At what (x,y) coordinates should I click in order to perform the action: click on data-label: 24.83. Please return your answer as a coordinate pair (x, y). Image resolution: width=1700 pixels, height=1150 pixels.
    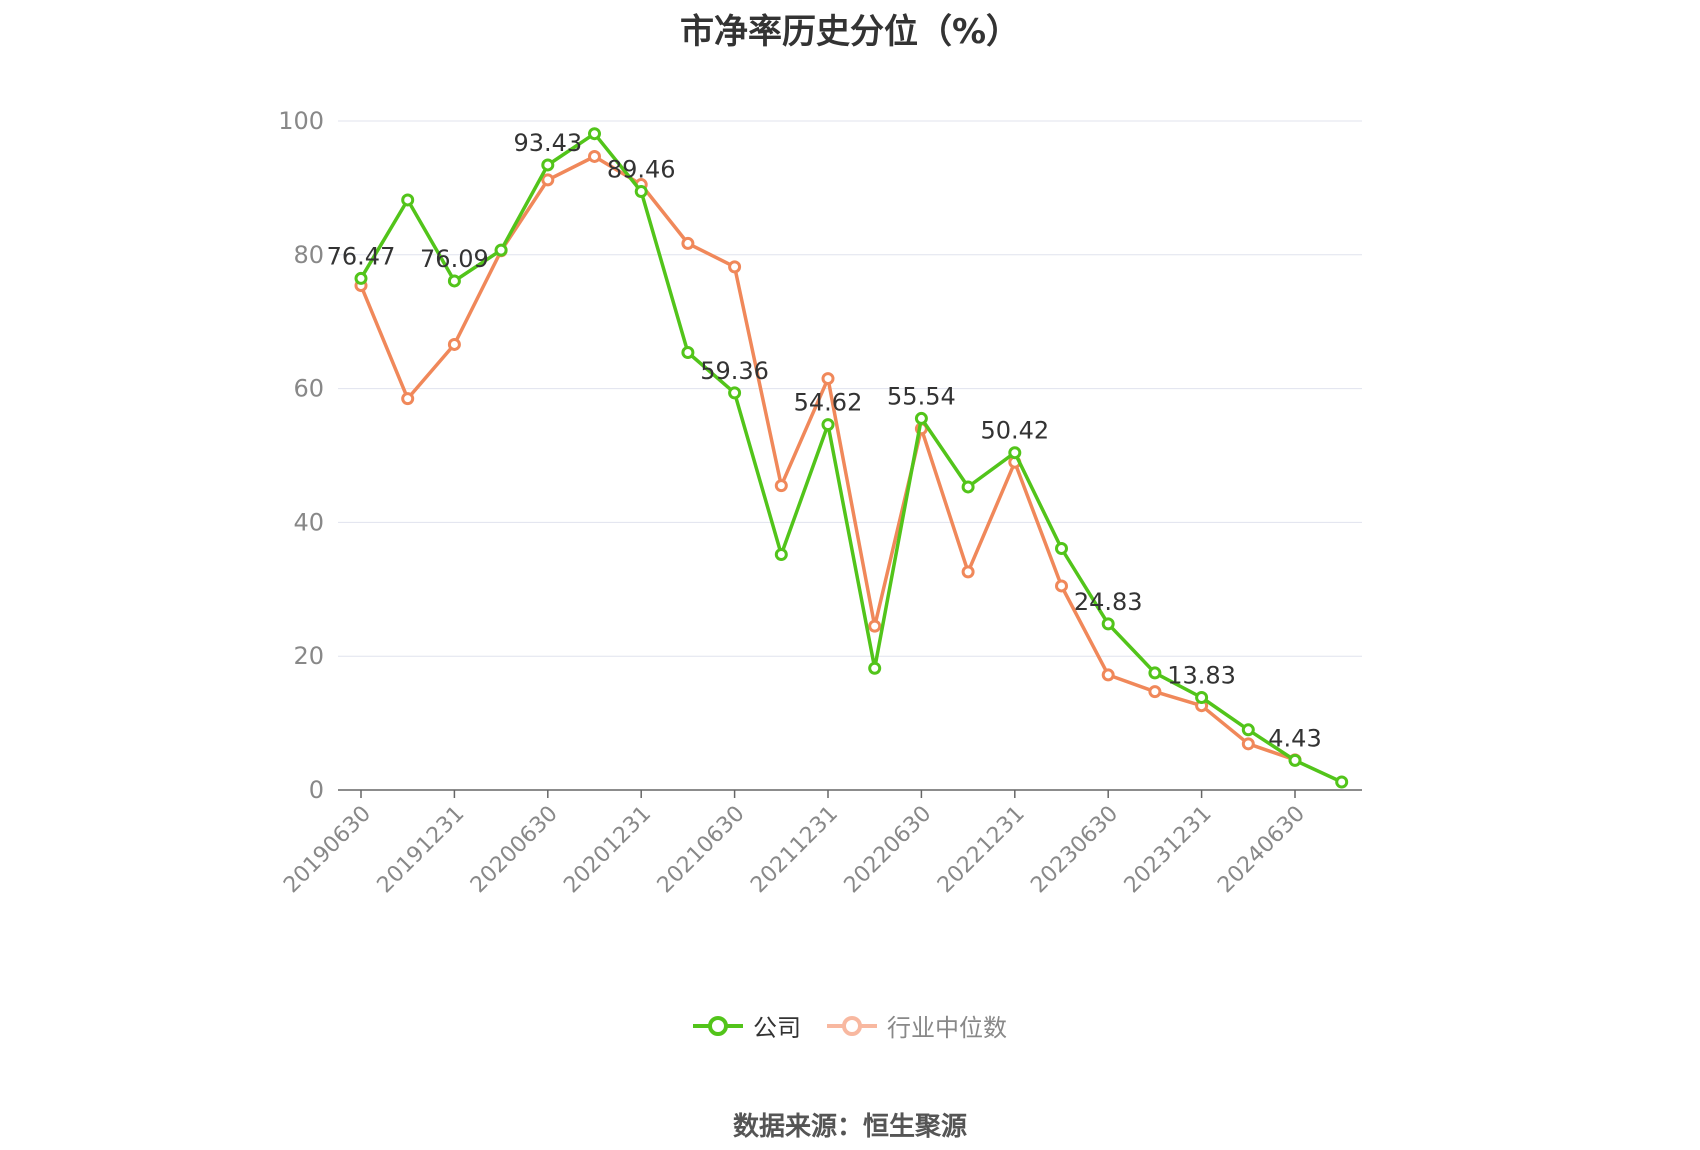
    Looking at the image, I should click on (1108, 602).